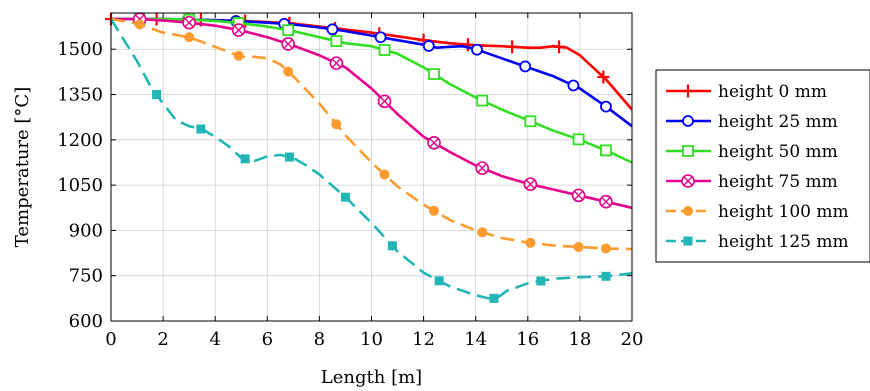 This screenshot has width=870, height=391. What do you see at coordinates (772, 92) in the screenshot?
I see `legend-label: height 0 mm` at bounding box center [772, 92].